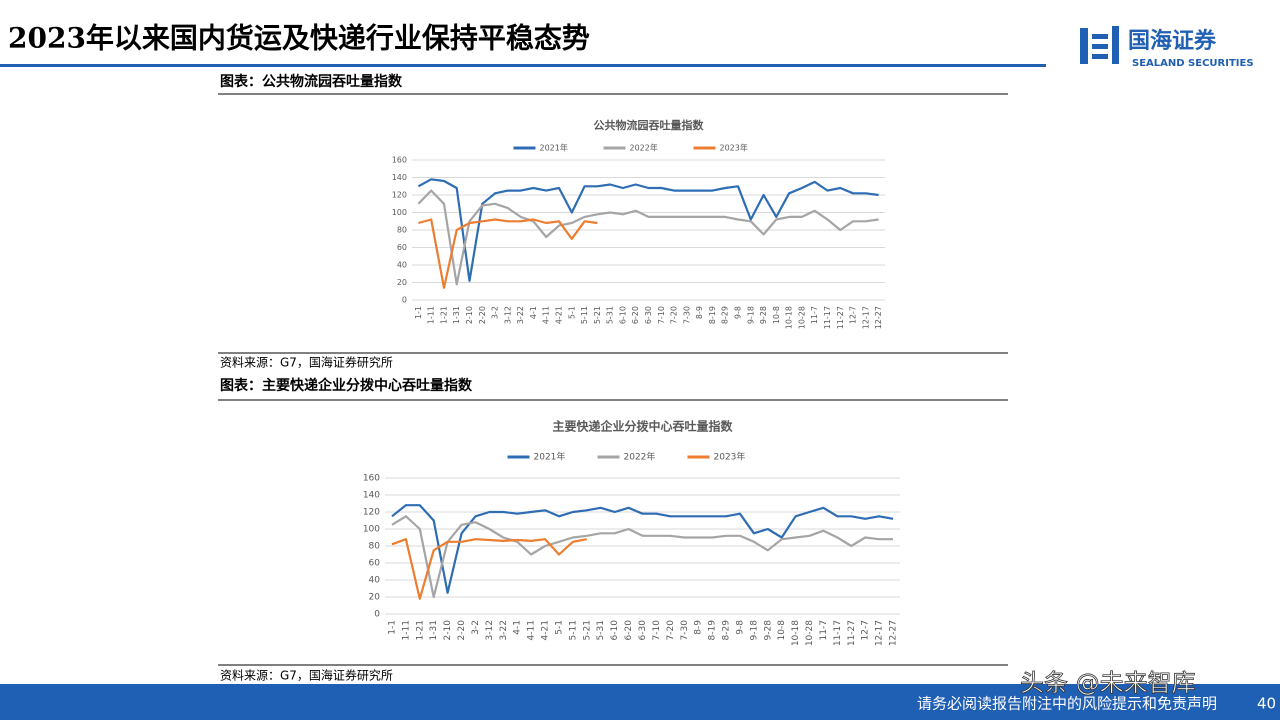  I want to click on header-rule, so click(523, 65).